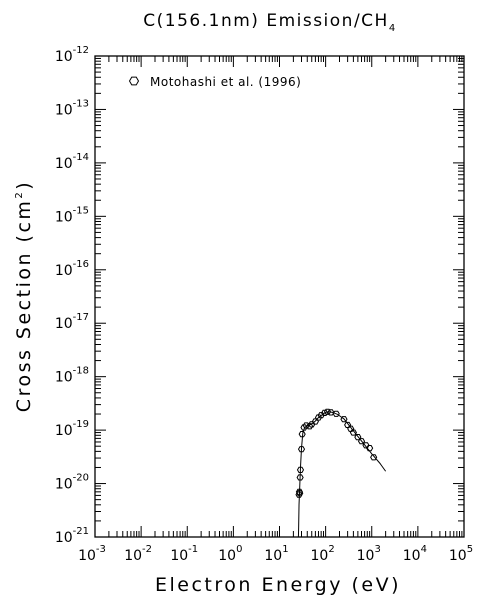  Describe the element at coordinates (461, 554) in the screenshot. I see `x-tick-label: 10⁵` at that location.